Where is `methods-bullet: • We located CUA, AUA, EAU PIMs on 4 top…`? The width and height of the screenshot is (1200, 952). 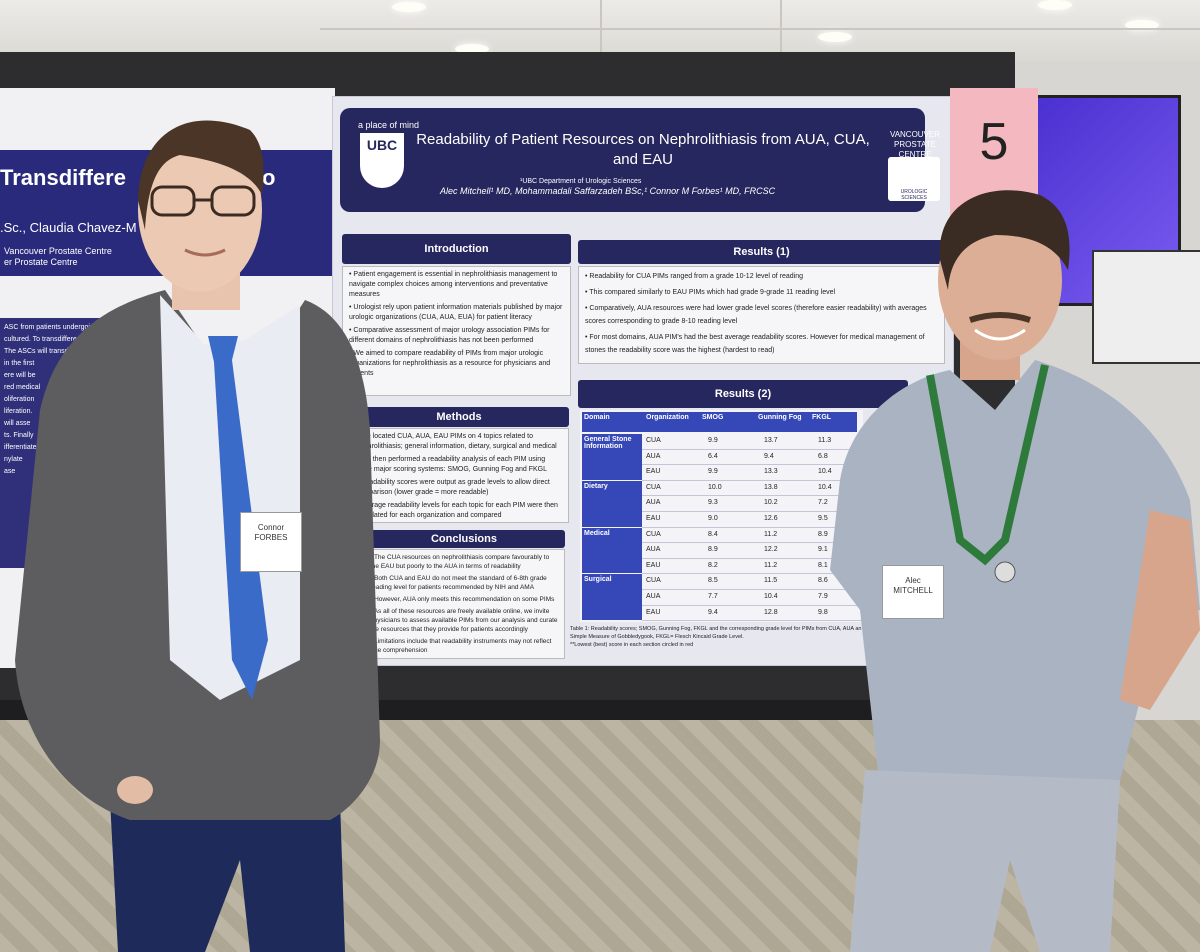
methods-bullet: • We located CUA, AUA, EAU PIMs on 4 top… is located at coordinates (456, 441).